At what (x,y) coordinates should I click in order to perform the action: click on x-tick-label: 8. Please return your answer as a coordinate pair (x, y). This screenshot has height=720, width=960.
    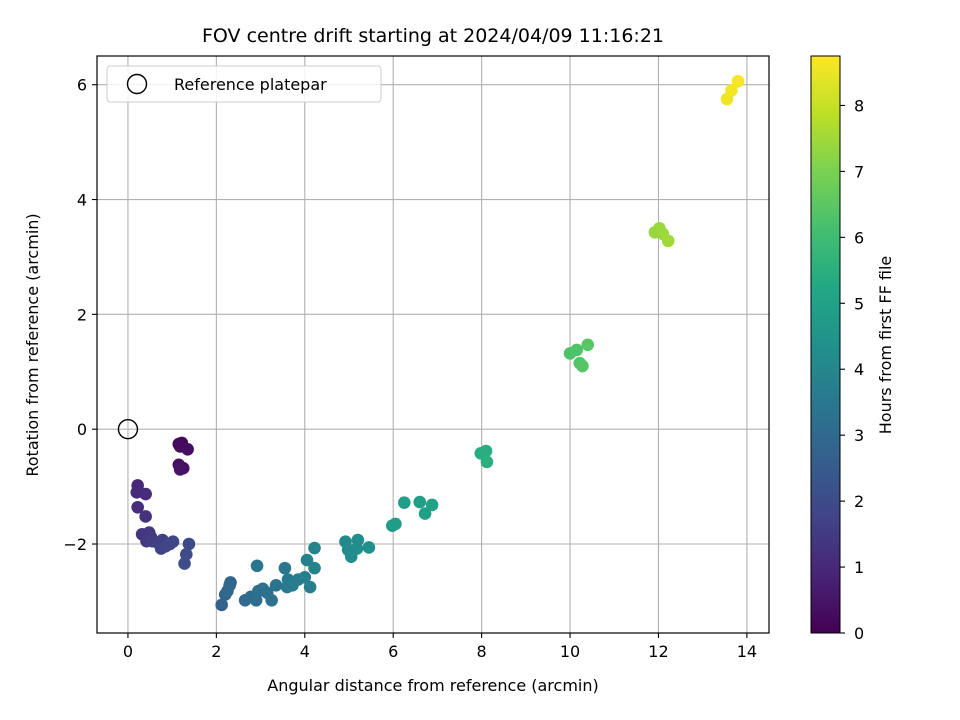
    Looking at the image, I should click on (482, 651).